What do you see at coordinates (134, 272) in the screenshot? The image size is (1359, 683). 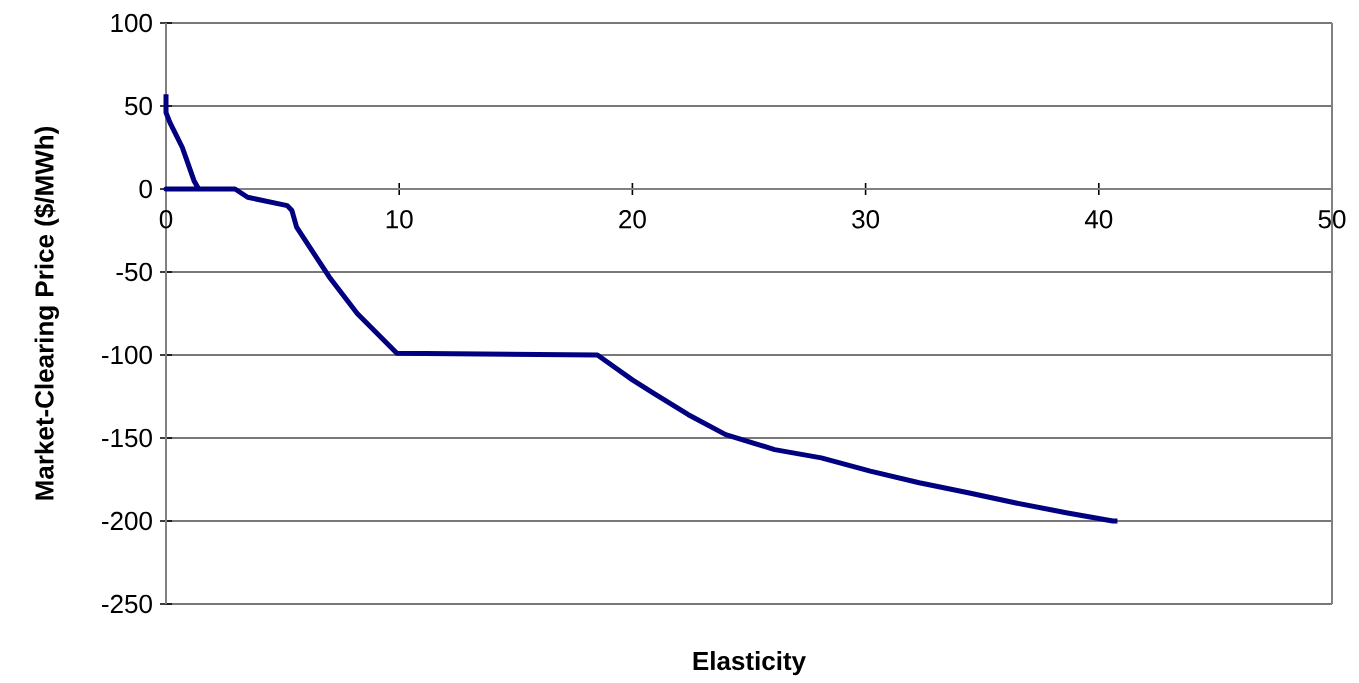 I see `y-tick-label: -50` at bounding box center [134, 272].